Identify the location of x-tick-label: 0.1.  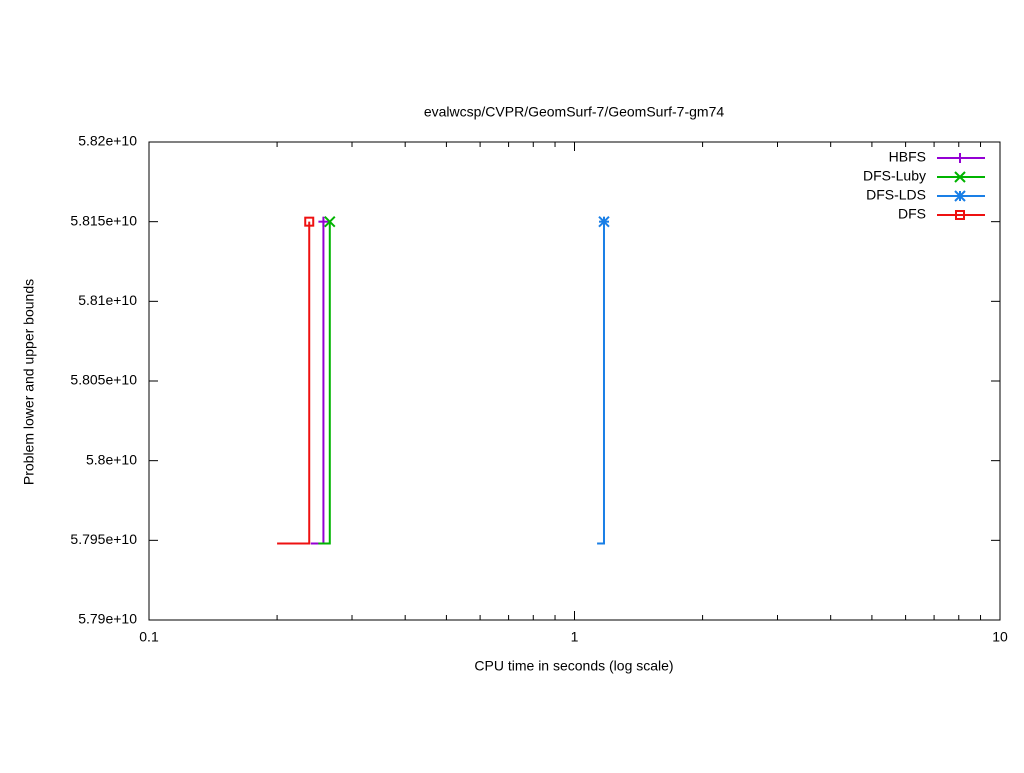
(149, 637).